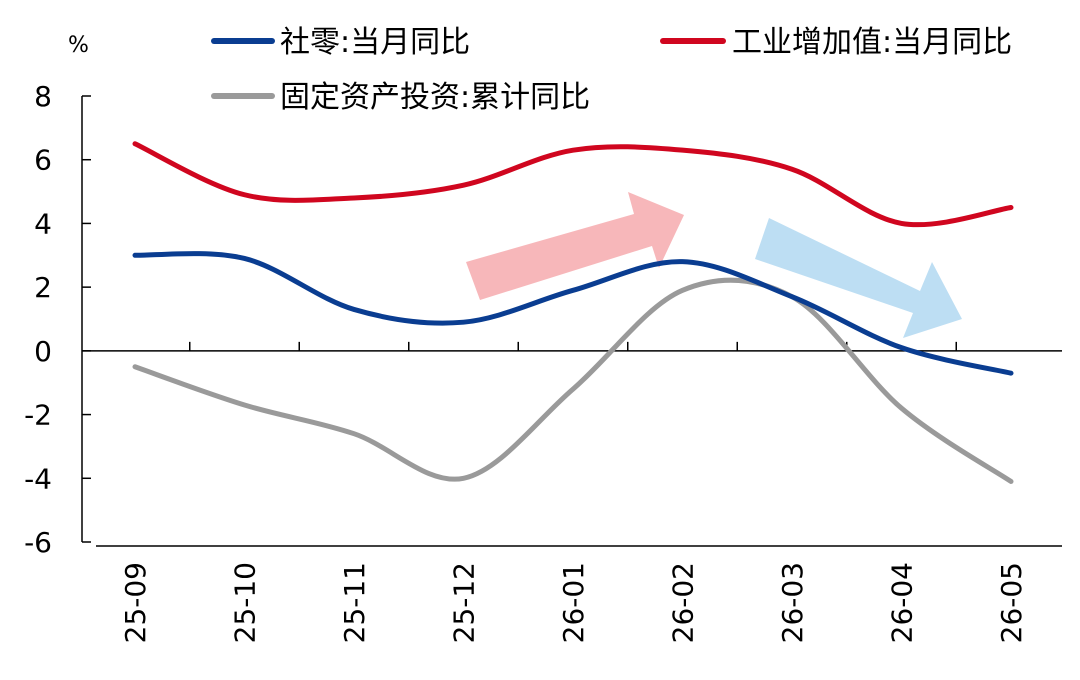 The width and height of the screenshot is (1080, 680). What do you see at coordinates (575, 246) in the screenshot?
I see `up-trend-arrow` at bounding box center [575, 246].